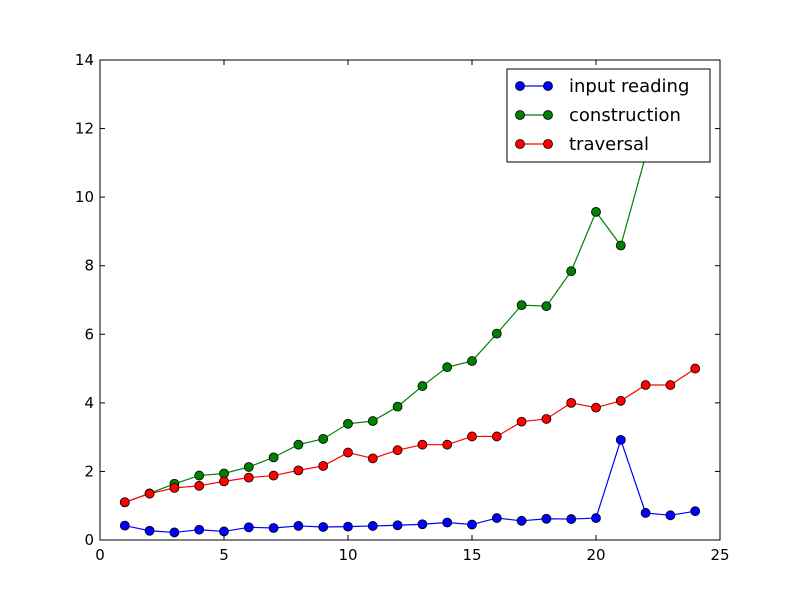 The height and width of the screenshot is (600, 800). Describe the element at coordinates (84, 129) in the screenshot. I see `y-tick-label: 12` at that location.